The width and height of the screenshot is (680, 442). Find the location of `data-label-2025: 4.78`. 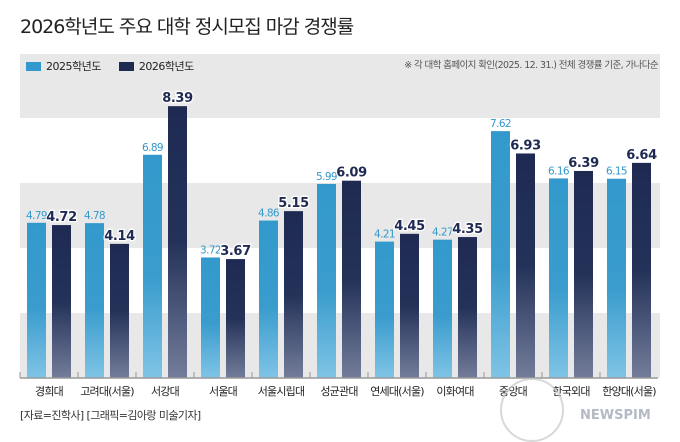

data-label-2025: 4.78 is located at coordinates (94, 216).